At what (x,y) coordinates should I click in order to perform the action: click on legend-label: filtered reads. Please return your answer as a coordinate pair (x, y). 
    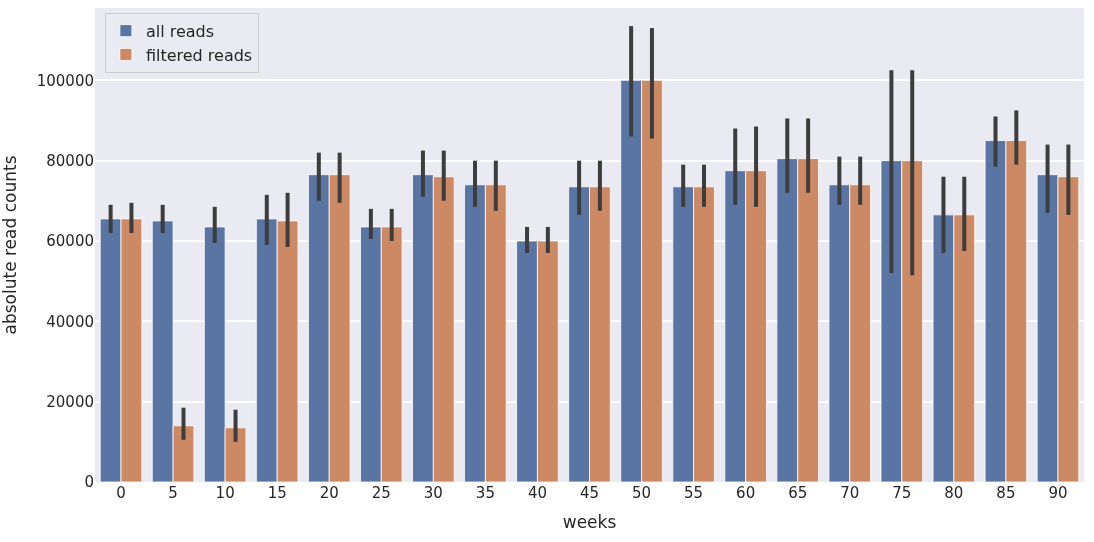
    Looking at the image, I should click on (199, 55).